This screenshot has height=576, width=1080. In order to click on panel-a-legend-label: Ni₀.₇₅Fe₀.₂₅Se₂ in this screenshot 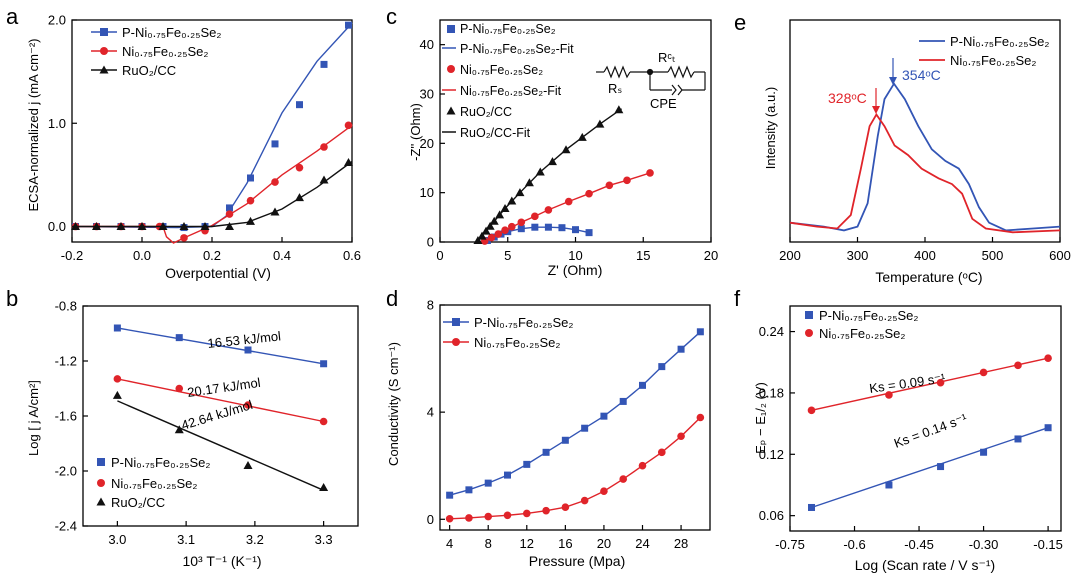, I will do `click(165, 51)`.